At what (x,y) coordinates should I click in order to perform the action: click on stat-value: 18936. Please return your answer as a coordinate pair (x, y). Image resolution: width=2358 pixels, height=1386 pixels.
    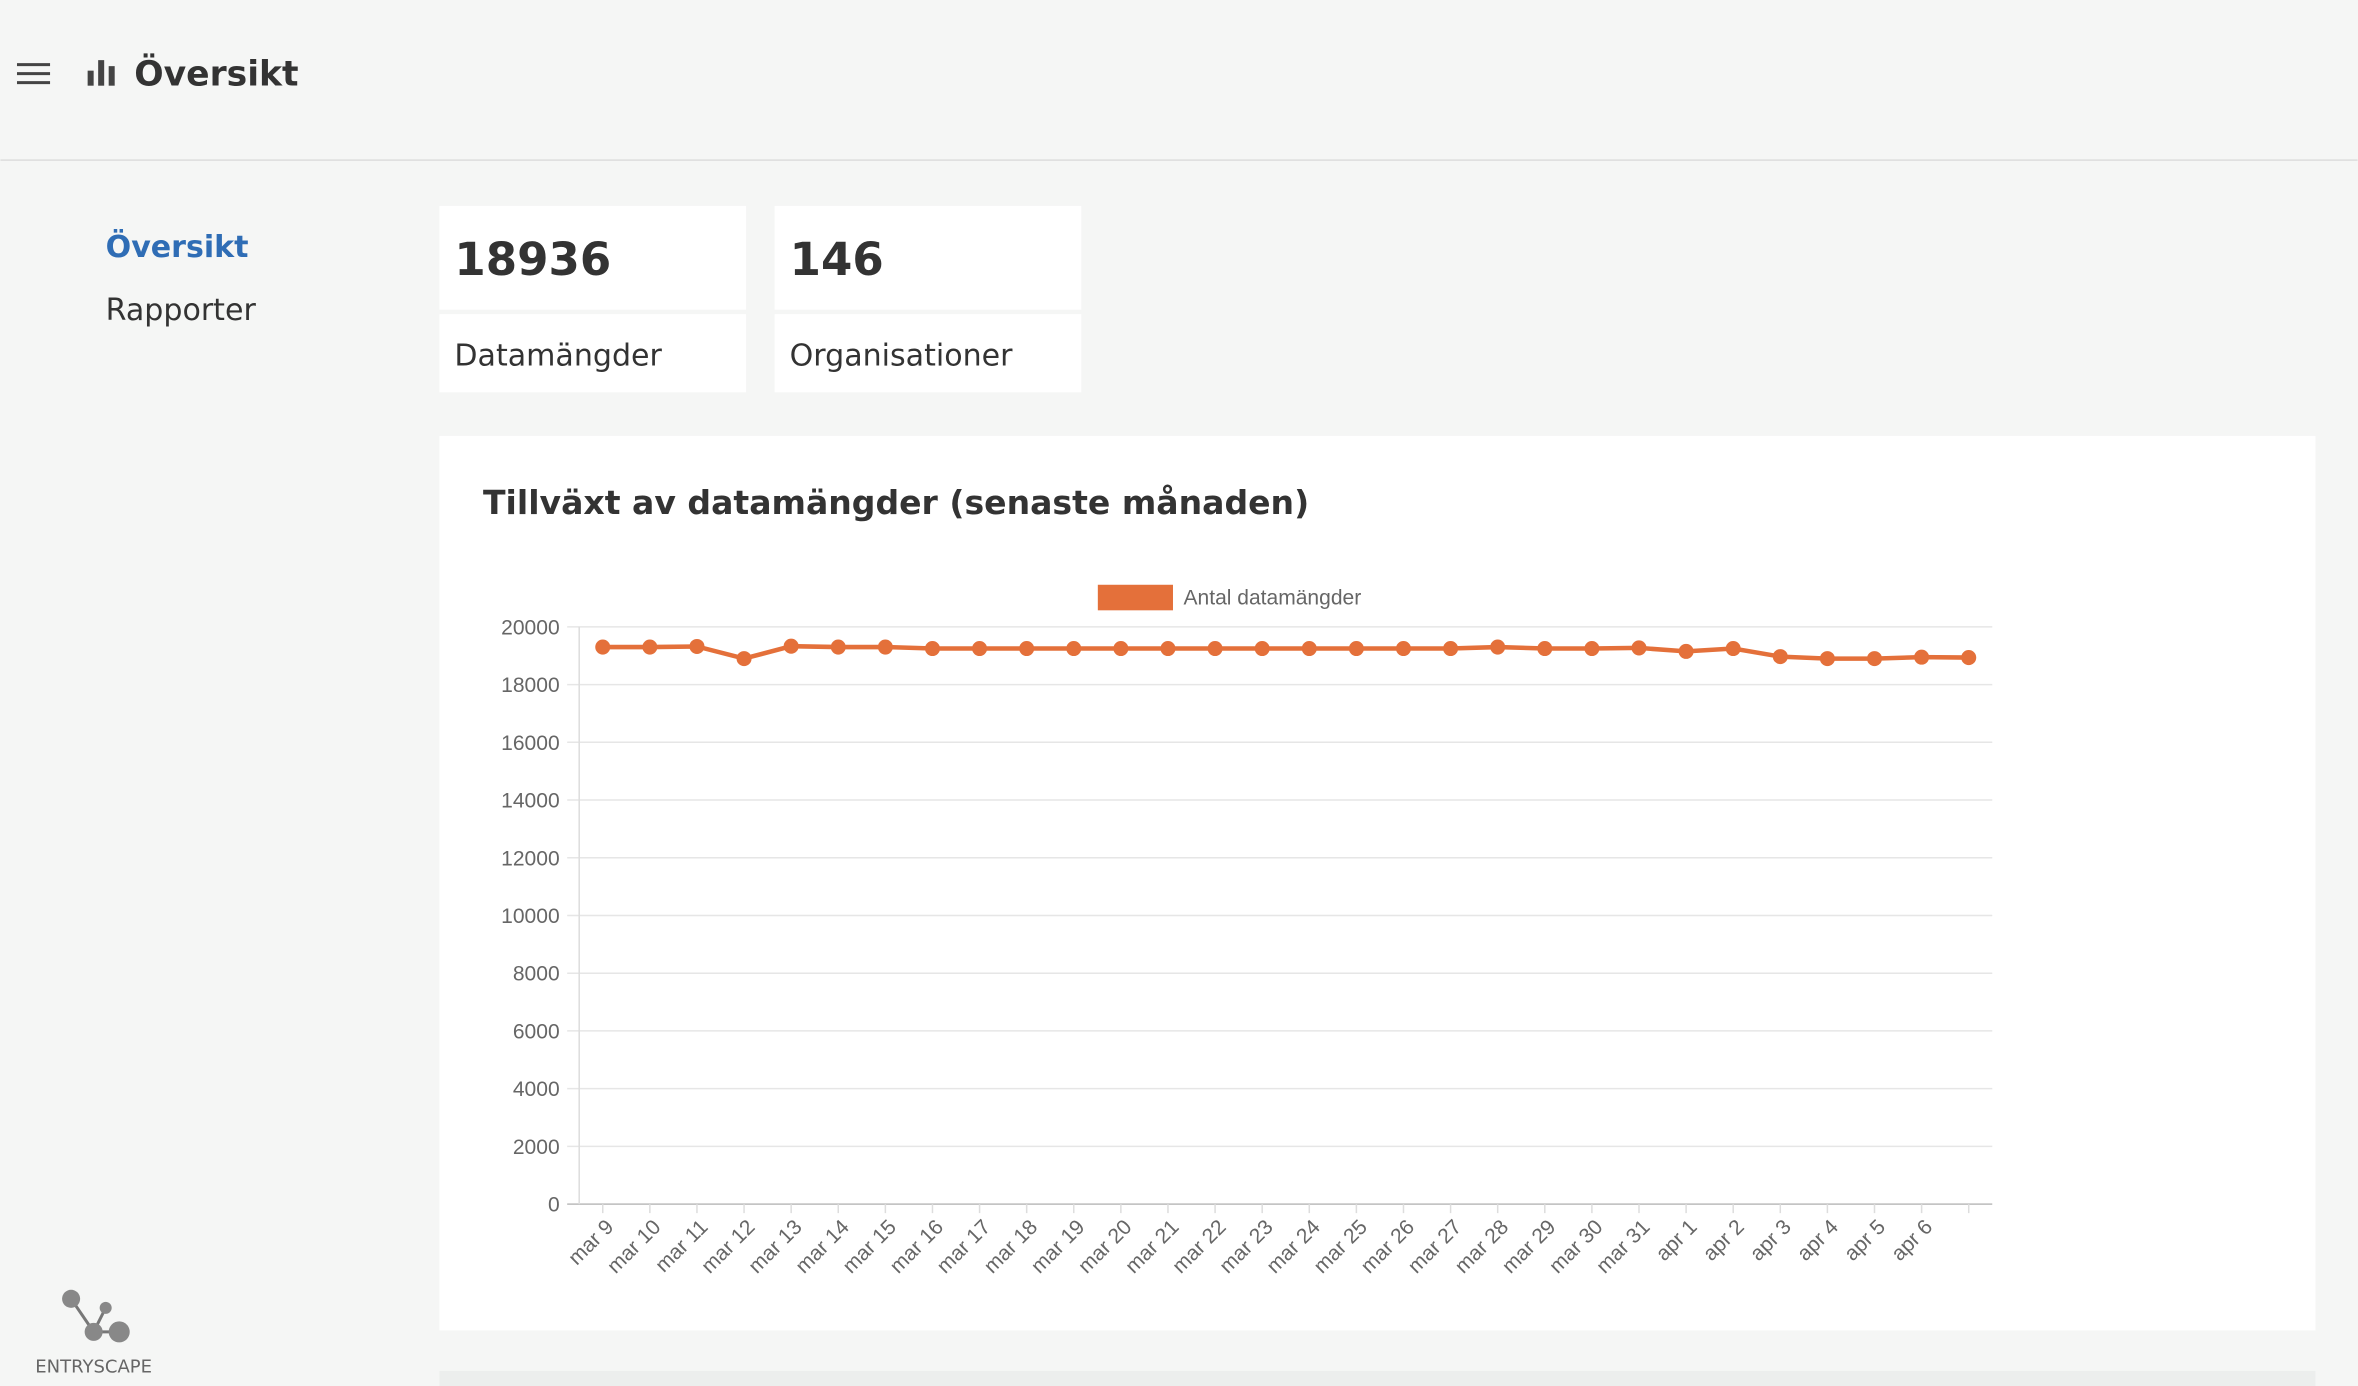
    Looking at the image, I should click on (532, 259).